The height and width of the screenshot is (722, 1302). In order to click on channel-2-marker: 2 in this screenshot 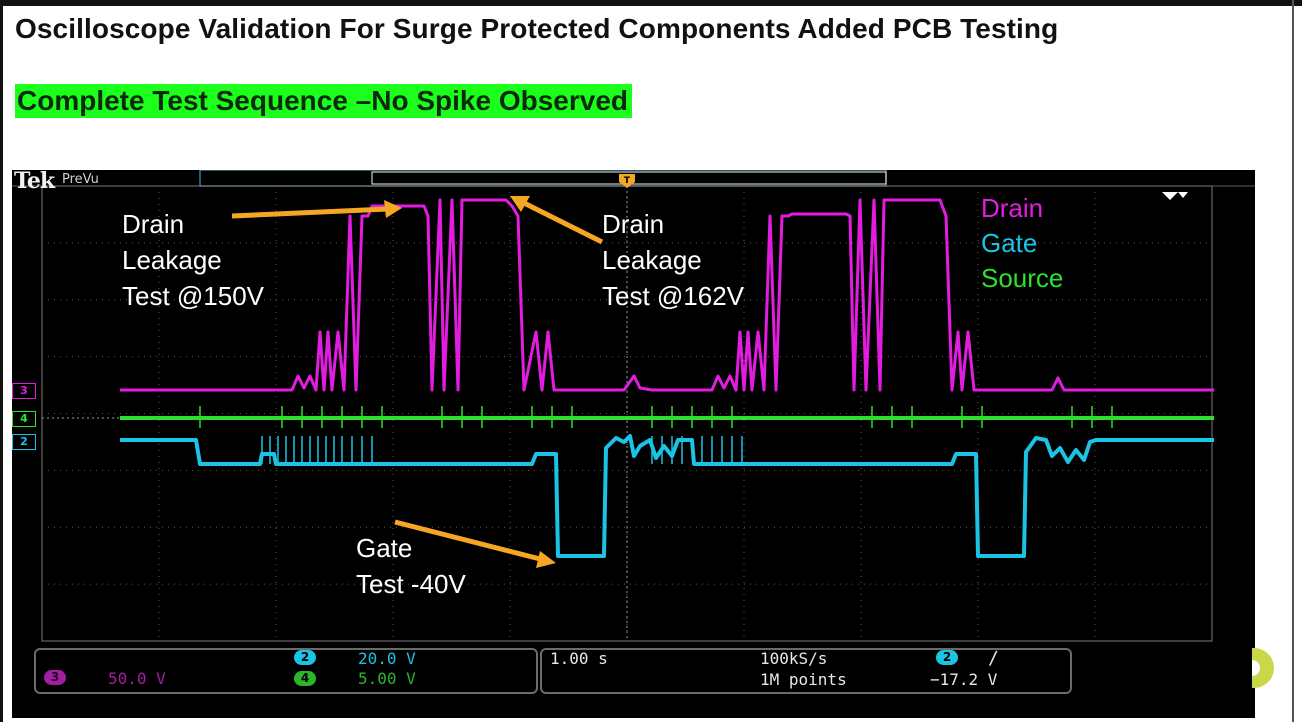, I will do `click(24, 442)`.